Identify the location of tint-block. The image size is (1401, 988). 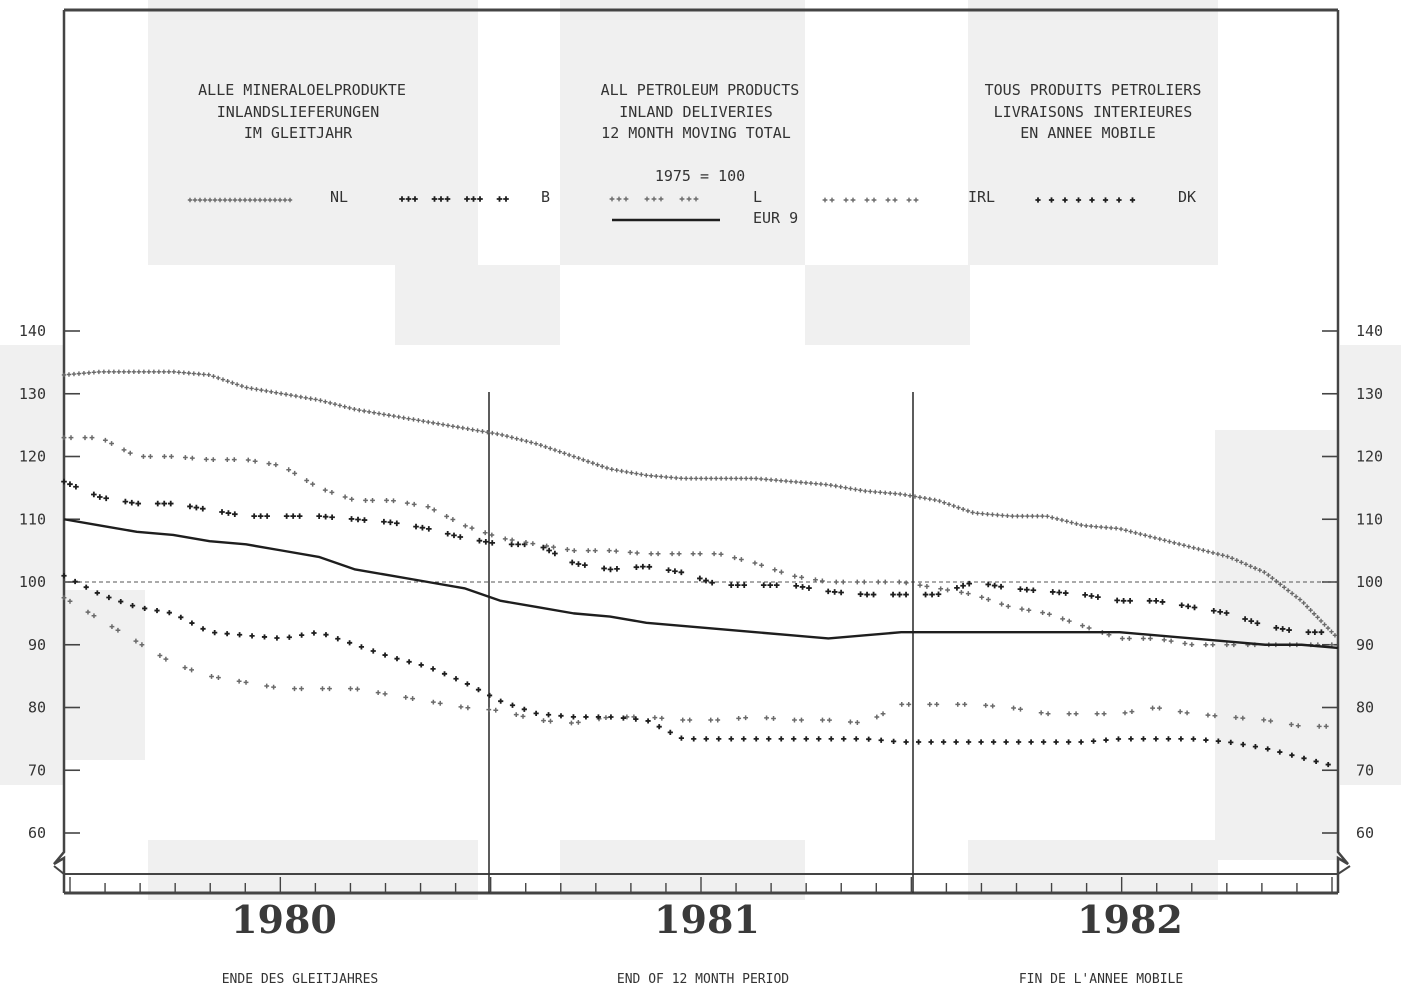
(682, 870).